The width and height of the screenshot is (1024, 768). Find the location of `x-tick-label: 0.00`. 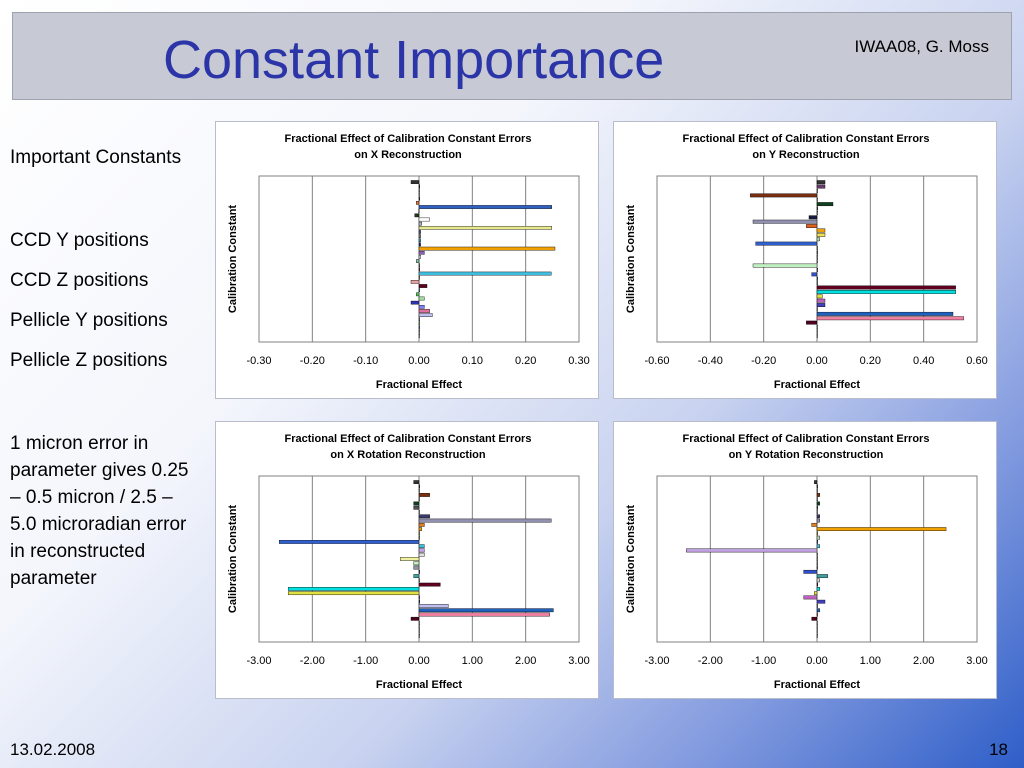

x-tick-label: 0.00 is located at coordinates (418, 361).